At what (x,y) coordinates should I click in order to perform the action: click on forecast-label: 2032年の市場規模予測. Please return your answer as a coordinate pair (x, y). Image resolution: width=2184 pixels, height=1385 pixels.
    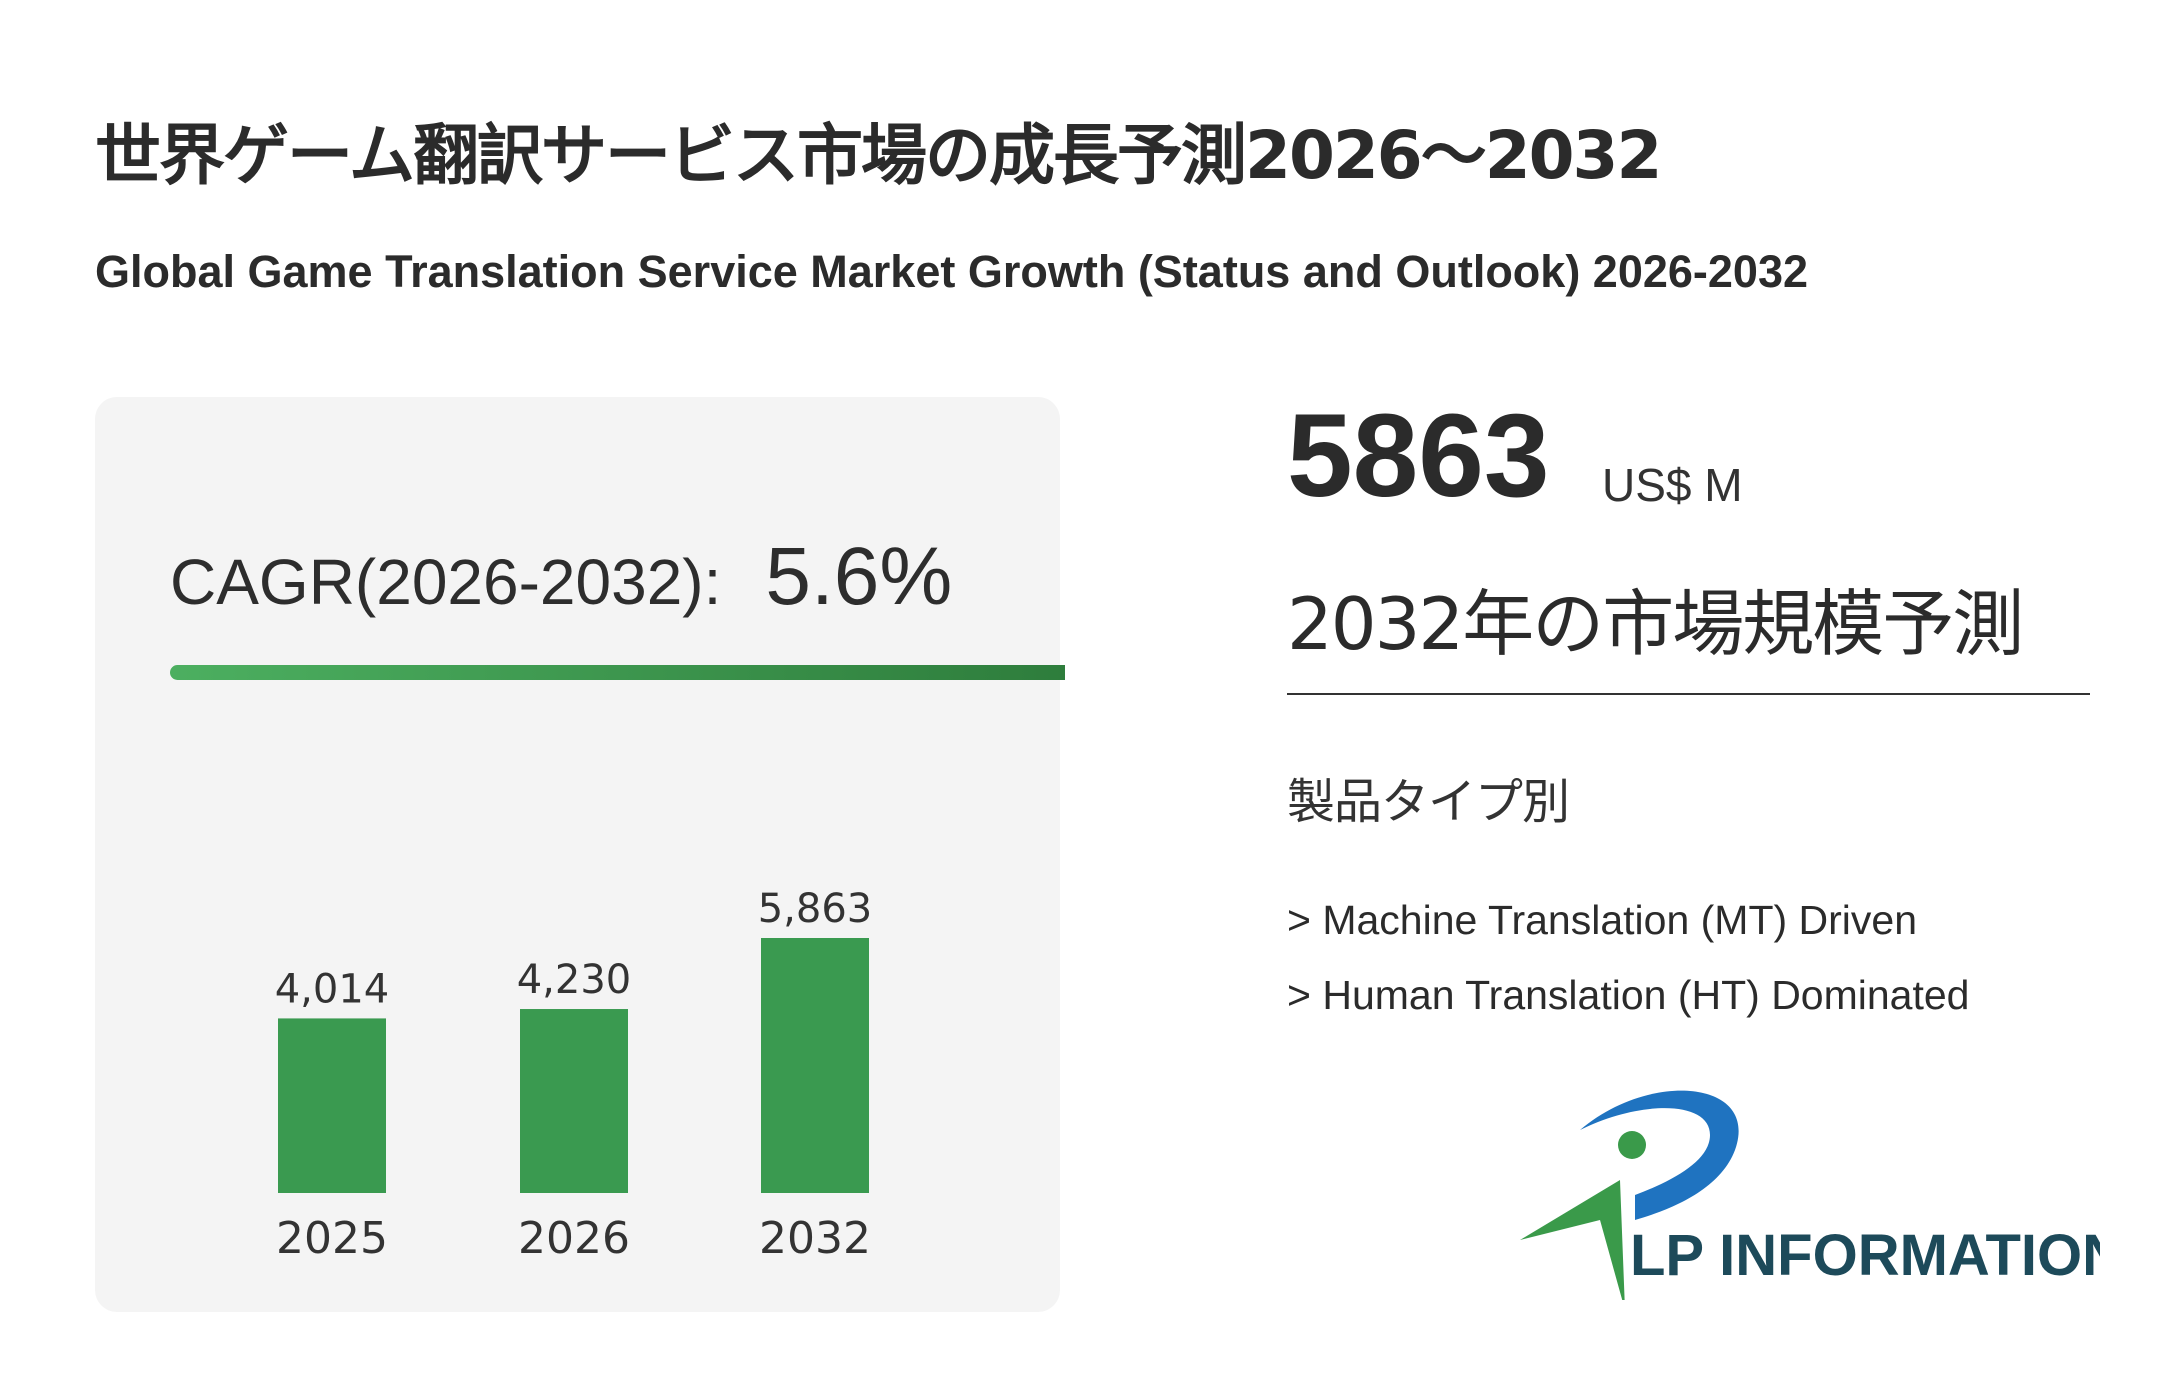
    Looking at the image, I should click on (1655, 624).